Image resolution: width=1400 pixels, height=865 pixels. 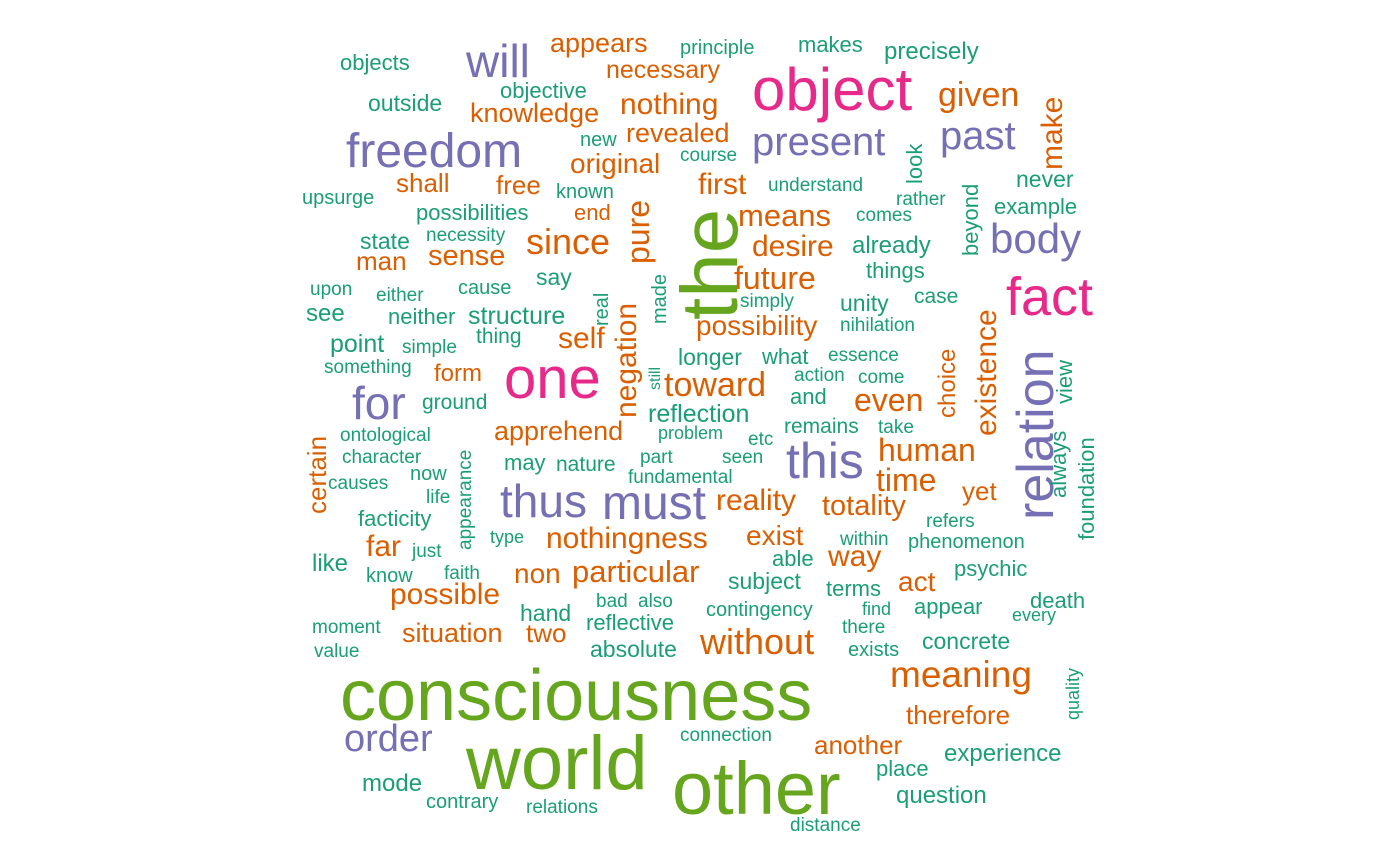 What do you see at coordinates (385, 435) in the screenshot?
I see `word-ontological: ontological` at bounding box center [385, 435].